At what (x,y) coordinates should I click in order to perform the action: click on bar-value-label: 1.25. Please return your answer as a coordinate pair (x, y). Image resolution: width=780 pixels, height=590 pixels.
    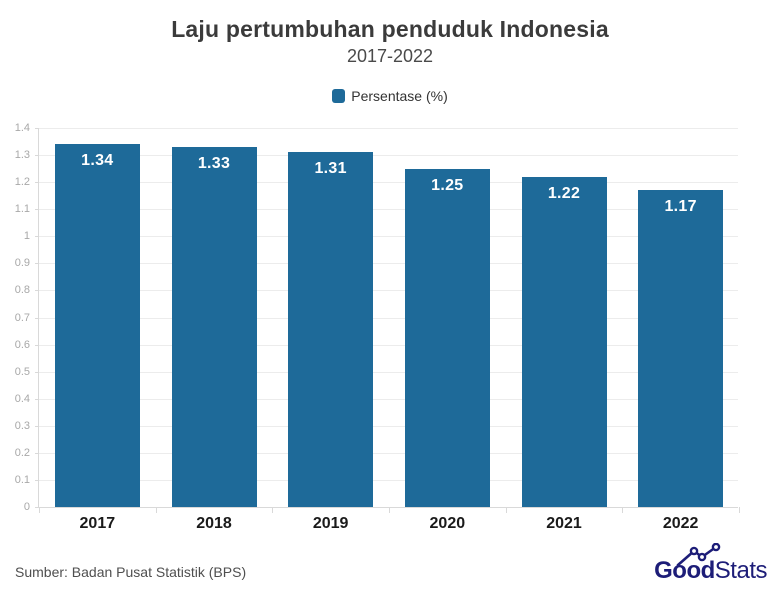
    Looking at the image, I should click on (447, 185).